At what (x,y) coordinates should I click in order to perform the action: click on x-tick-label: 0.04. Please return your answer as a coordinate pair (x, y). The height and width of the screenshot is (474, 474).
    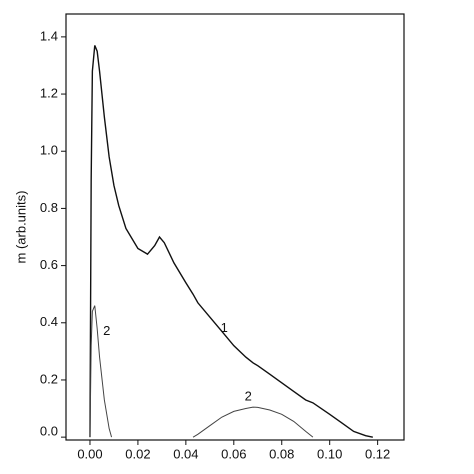
    Looking at the image, I should click on (185, 453).